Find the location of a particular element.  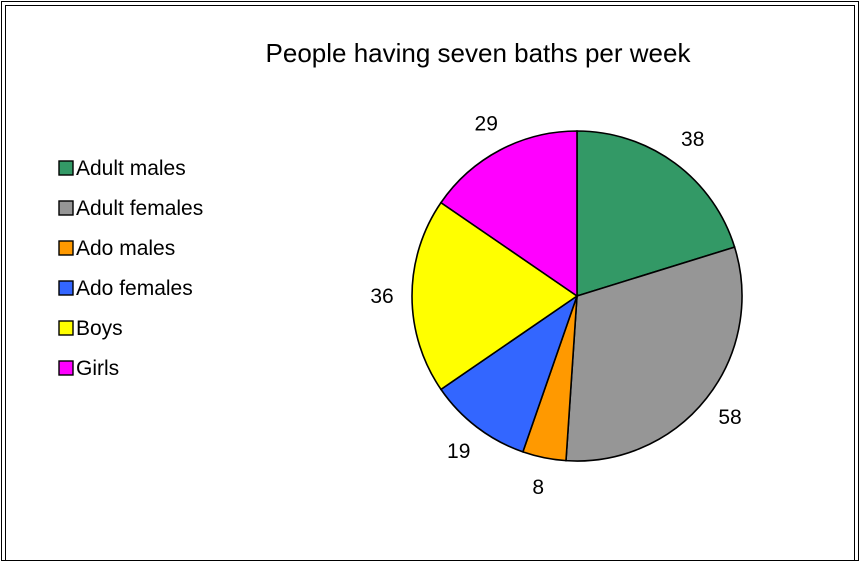

legend-swatch-ado-females is located at coordinates (66, 288).